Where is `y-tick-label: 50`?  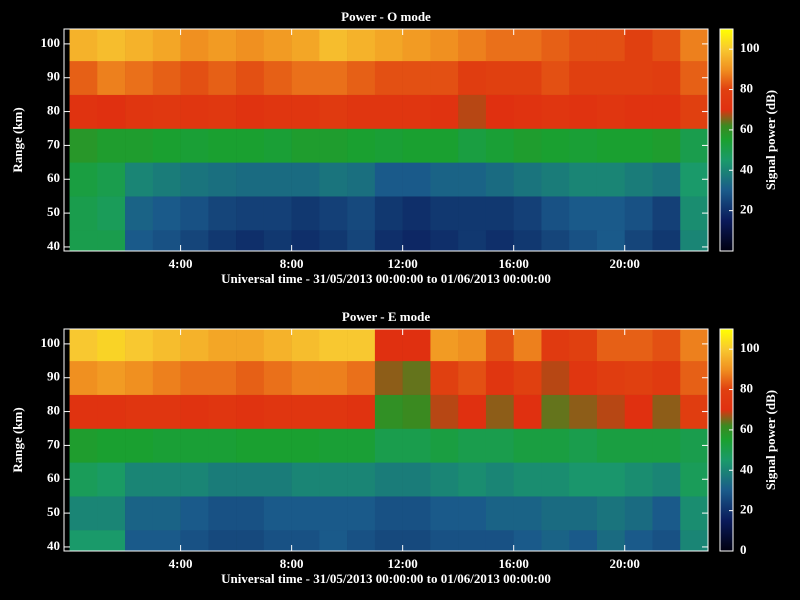 y-tick-label: 50 is located at coordinates (53, 211).